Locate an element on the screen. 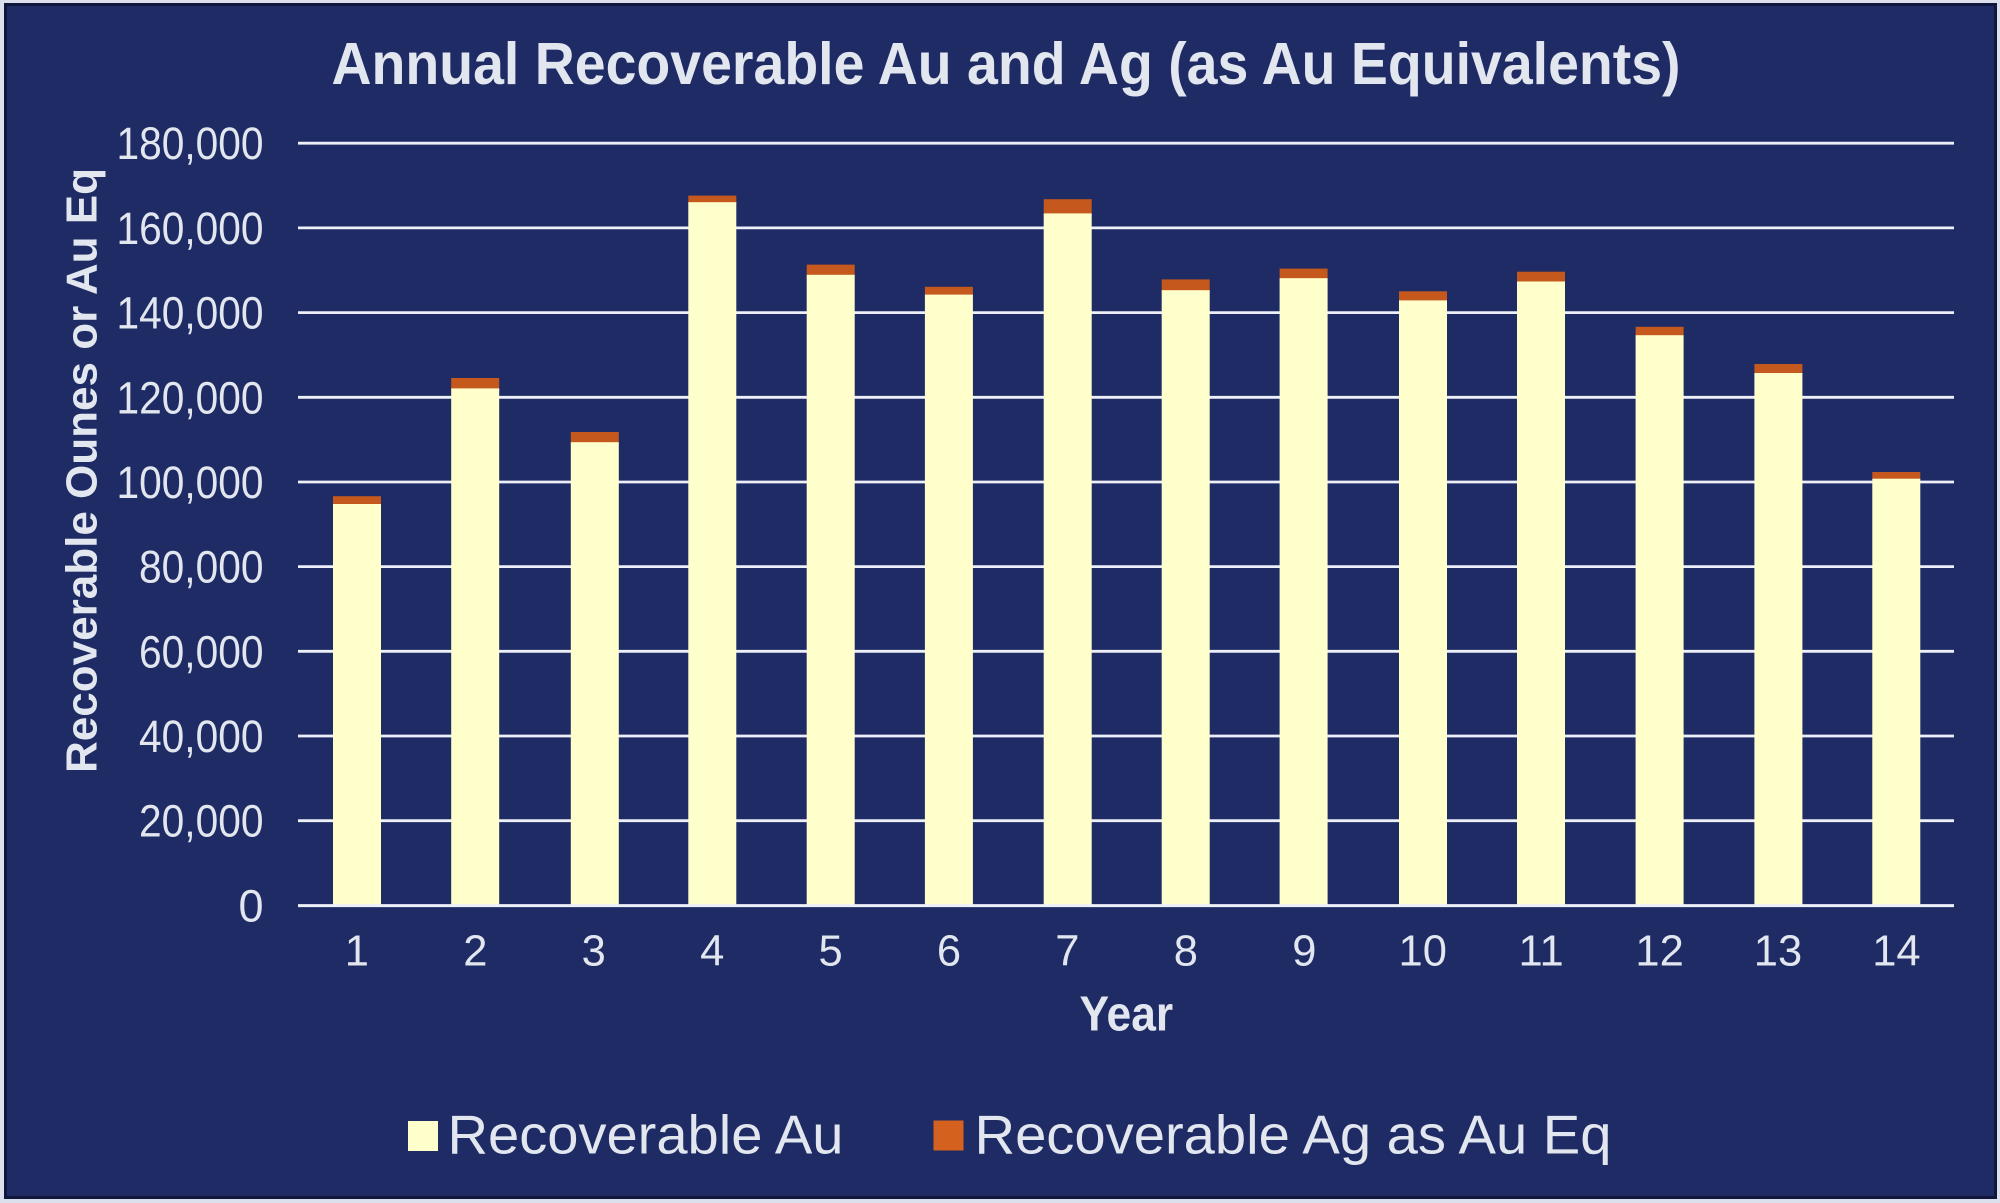 The height and width of the screenshot is (1203, 2000). svg-text: 10 is located at coordinates (1423, 952).